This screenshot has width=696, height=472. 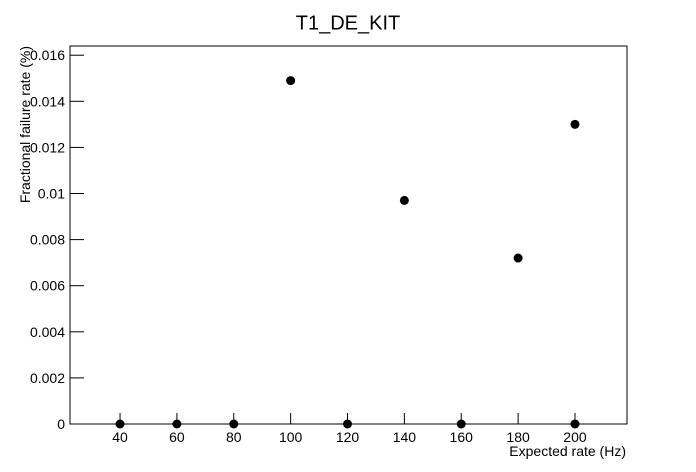 I want to click on y-tick-label: 0.006, so click(x=47, y=286).